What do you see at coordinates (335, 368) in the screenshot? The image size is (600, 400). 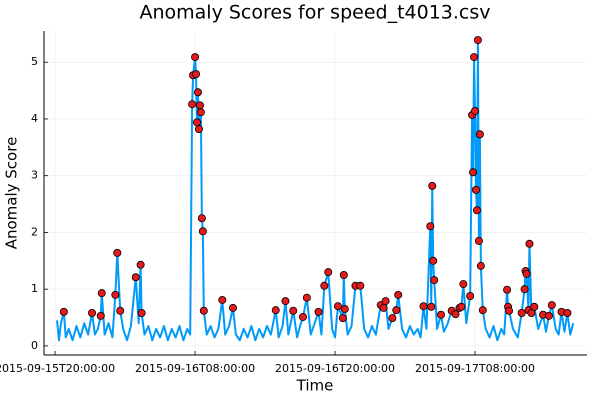 I see `x-tick-label: 2015-09-16T20:00:00` at bounding box center [335, 368].